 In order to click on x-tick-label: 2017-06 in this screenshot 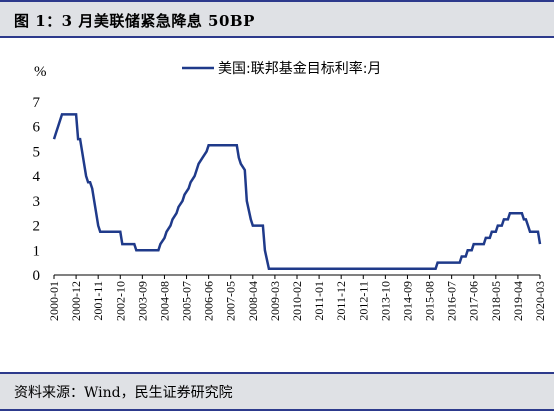, I will do `click(474, 301)`.